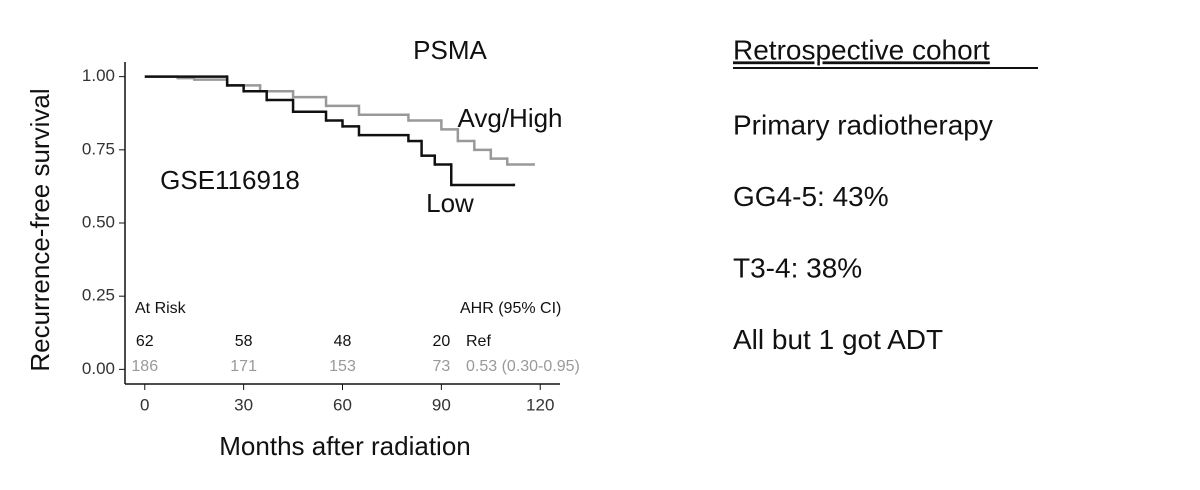 The image size is (1200, 490). I want to click on hr-title: AHR (95% CI), so click(510, 308).